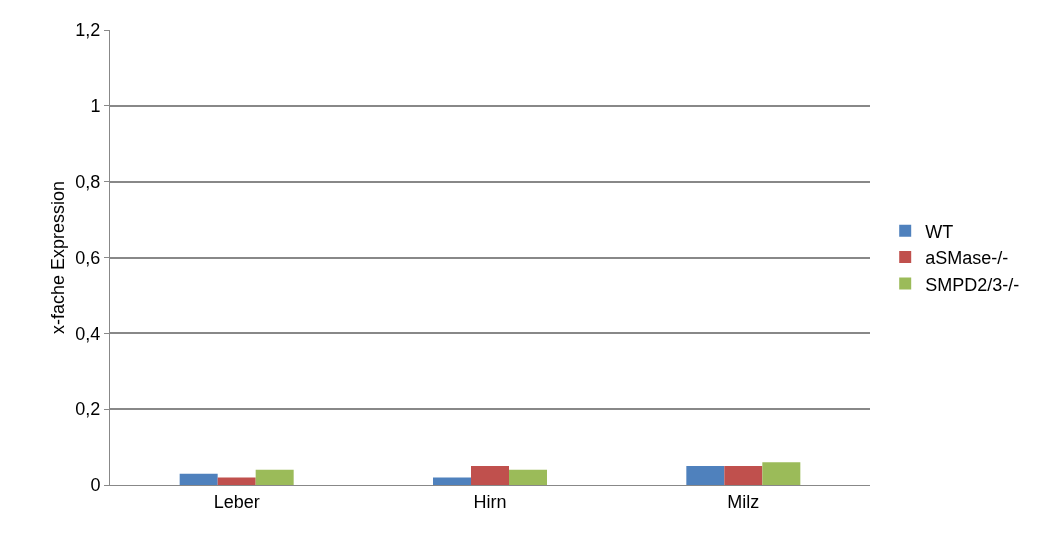 Image resolution: width=1037 pixels, height=545 pixels. I want to click on x-tick-label: Hirn, so click(490, 501).